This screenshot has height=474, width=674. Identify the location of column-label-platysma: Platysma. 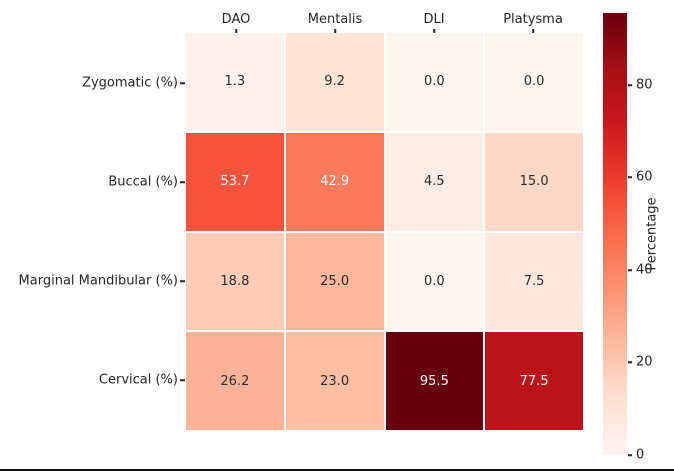
(533, 19).